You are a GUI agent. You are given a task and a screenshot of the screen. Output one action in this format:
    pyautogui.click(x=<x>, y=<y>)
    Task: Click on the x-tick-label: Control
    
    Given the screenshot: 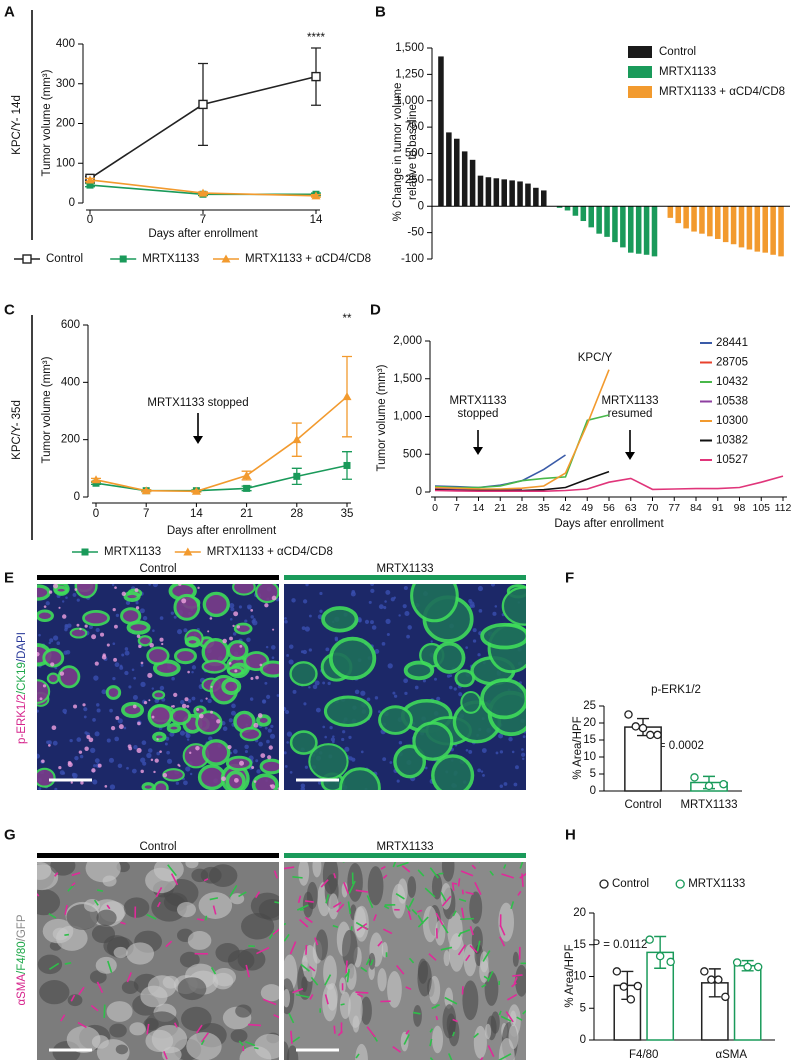 What is the action you would take?
    pyautogui.click(x=642, y=805)
    